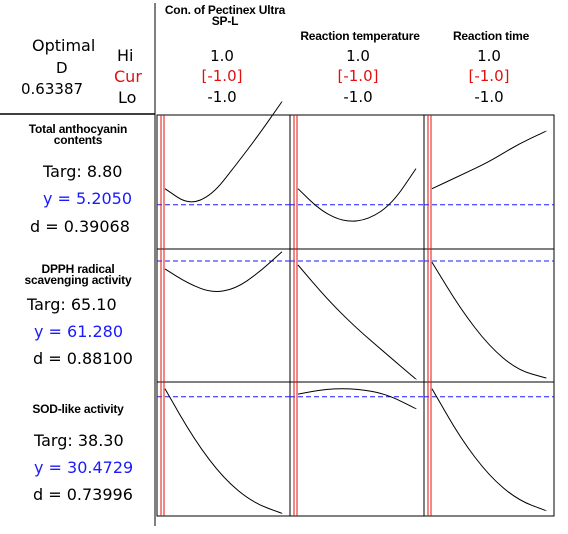 This screenshot has height=534, width=568. I want to click on factor-3-cur: [-1.0], so click(489, 76).